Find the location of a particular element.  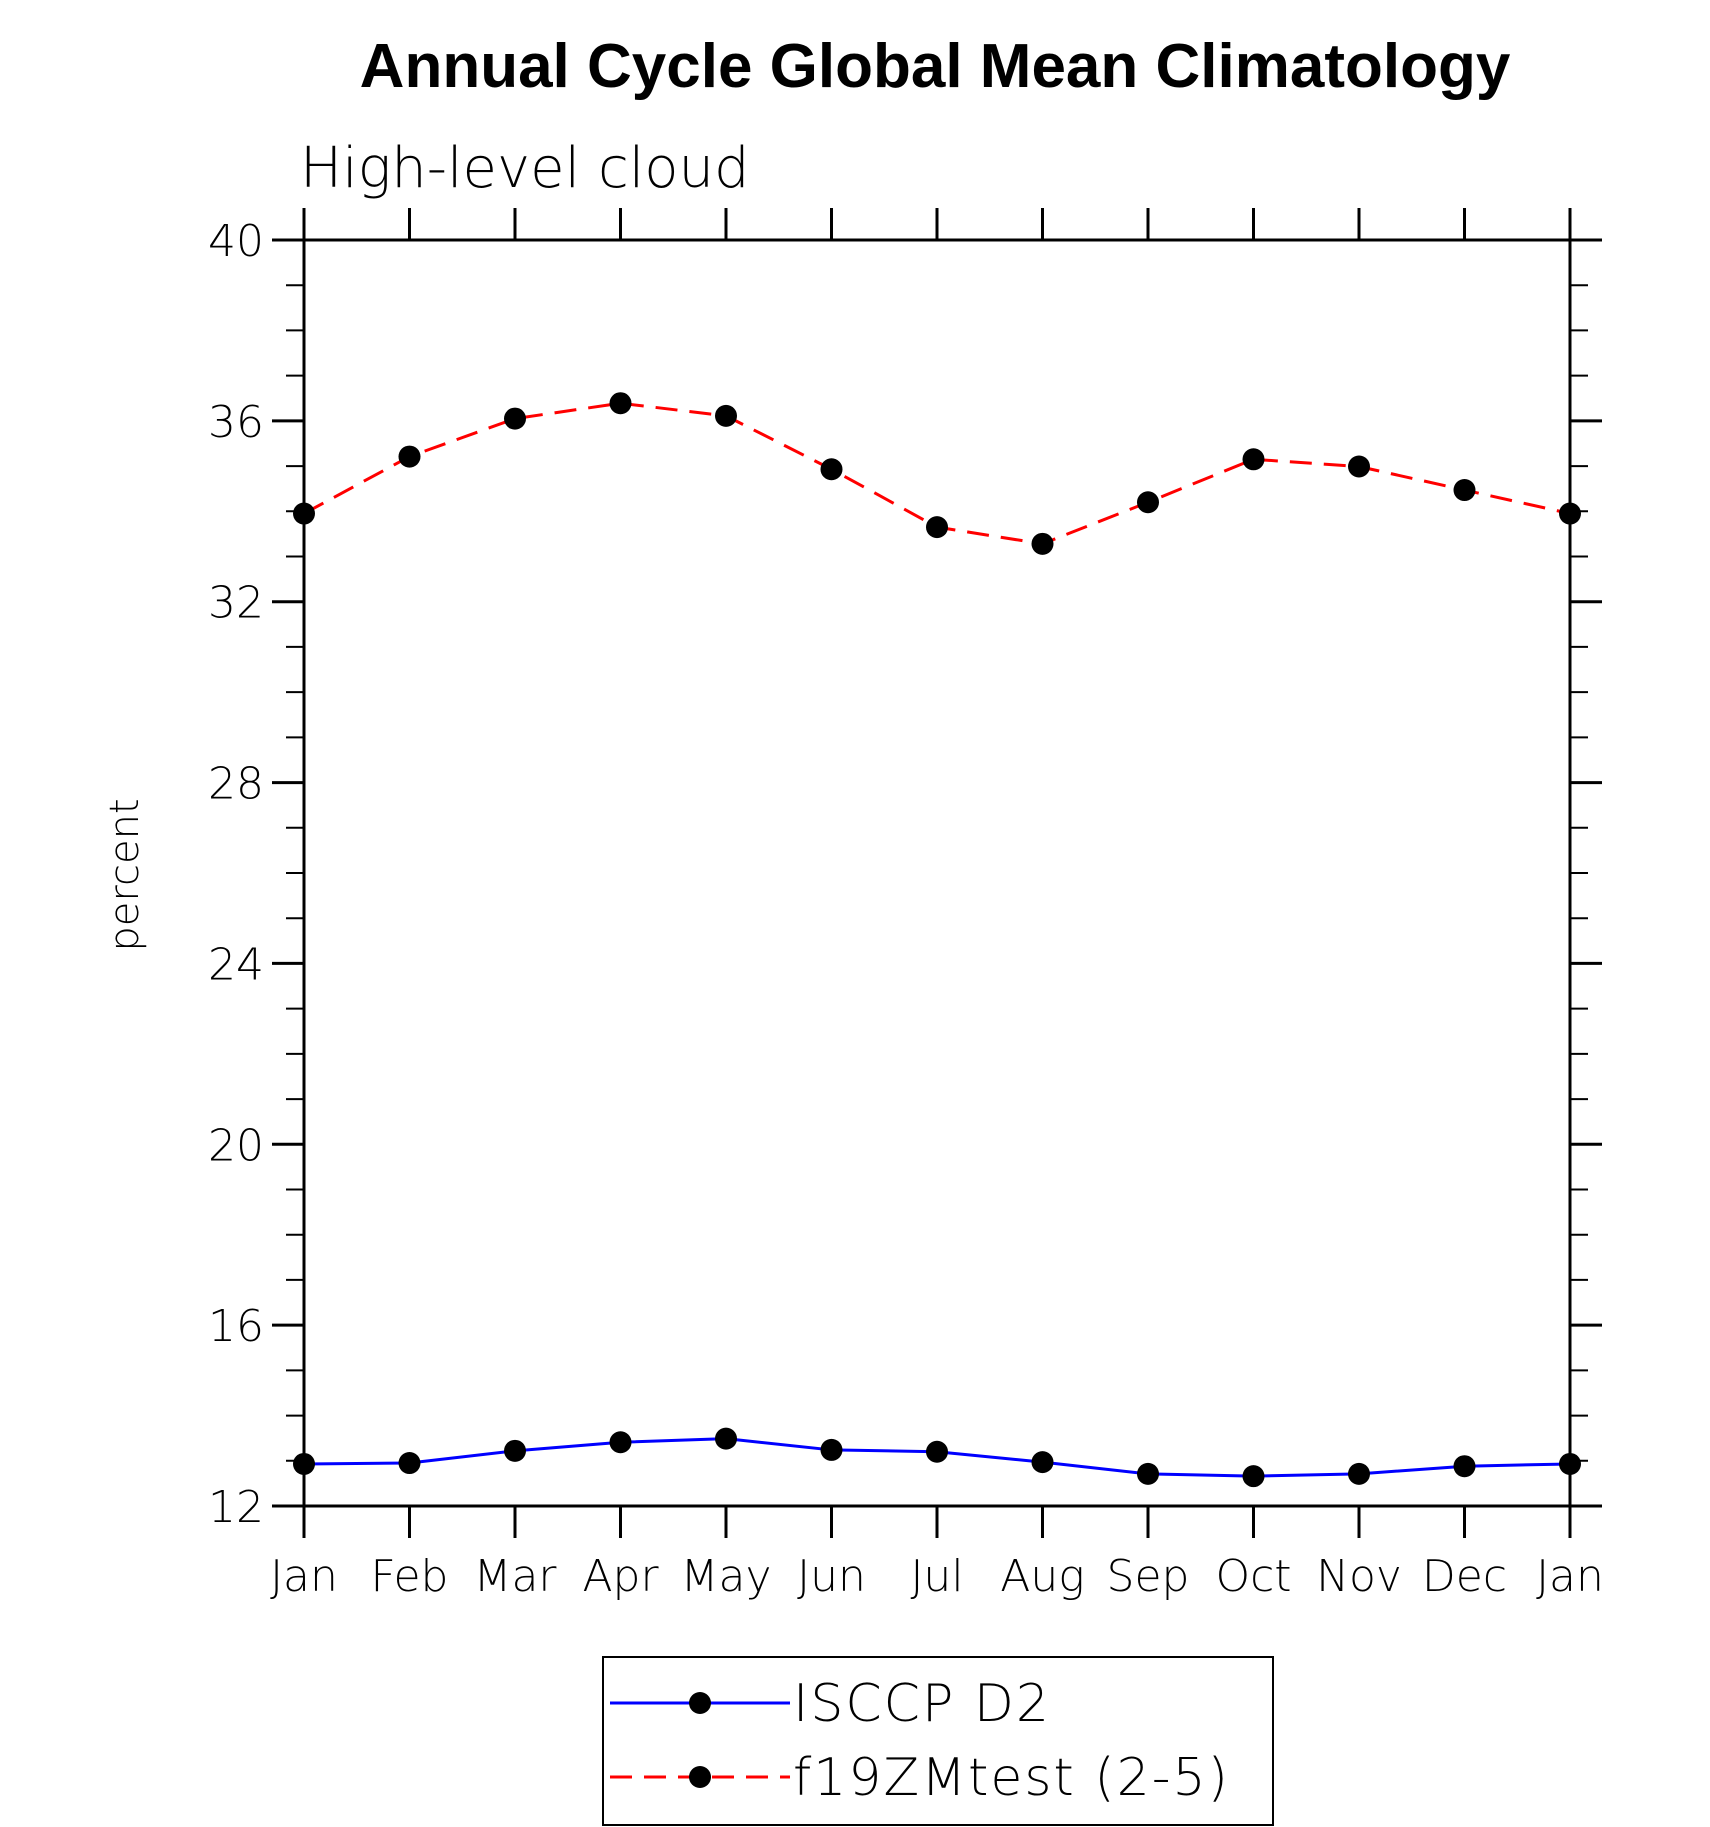

x-tick-label: Jun is located at coordinates (831, 1576).